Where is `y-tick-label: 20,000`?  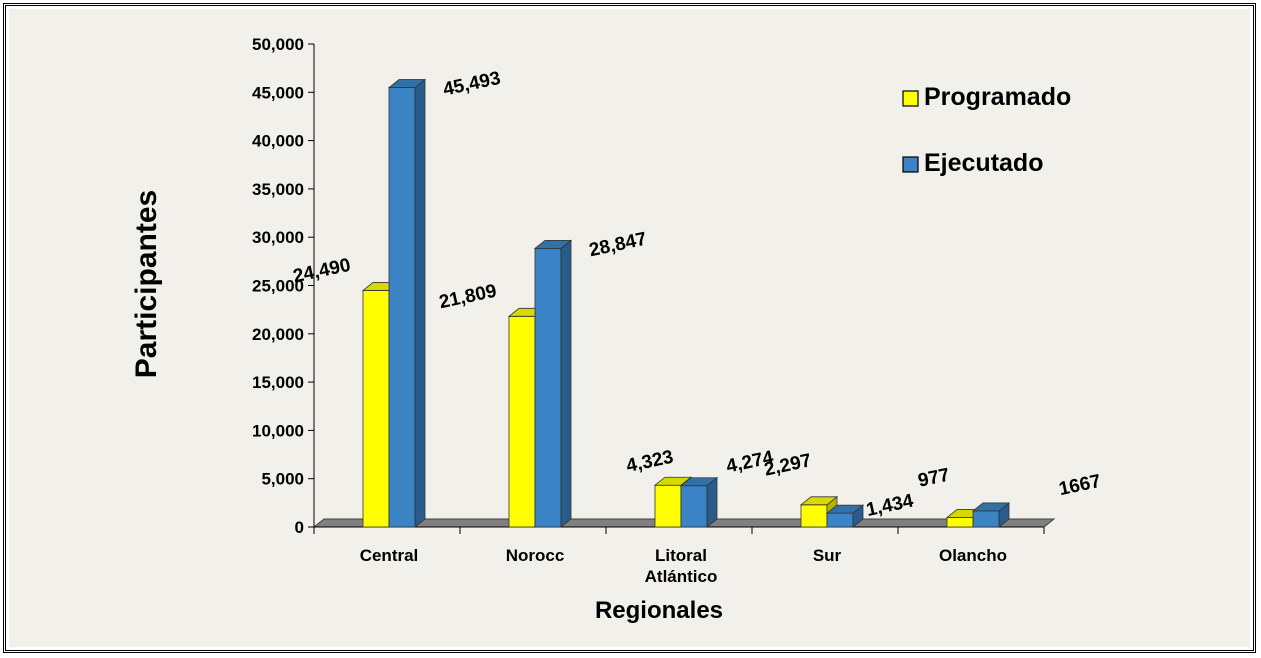 y-tick-label: 20,000 is located at coordinates (278, 334).